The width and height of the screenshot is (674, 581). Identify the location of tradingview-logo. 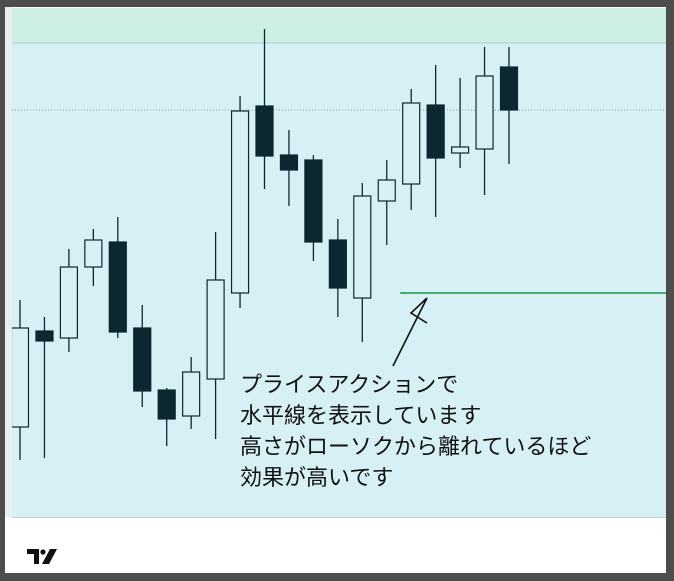
(43, 557).